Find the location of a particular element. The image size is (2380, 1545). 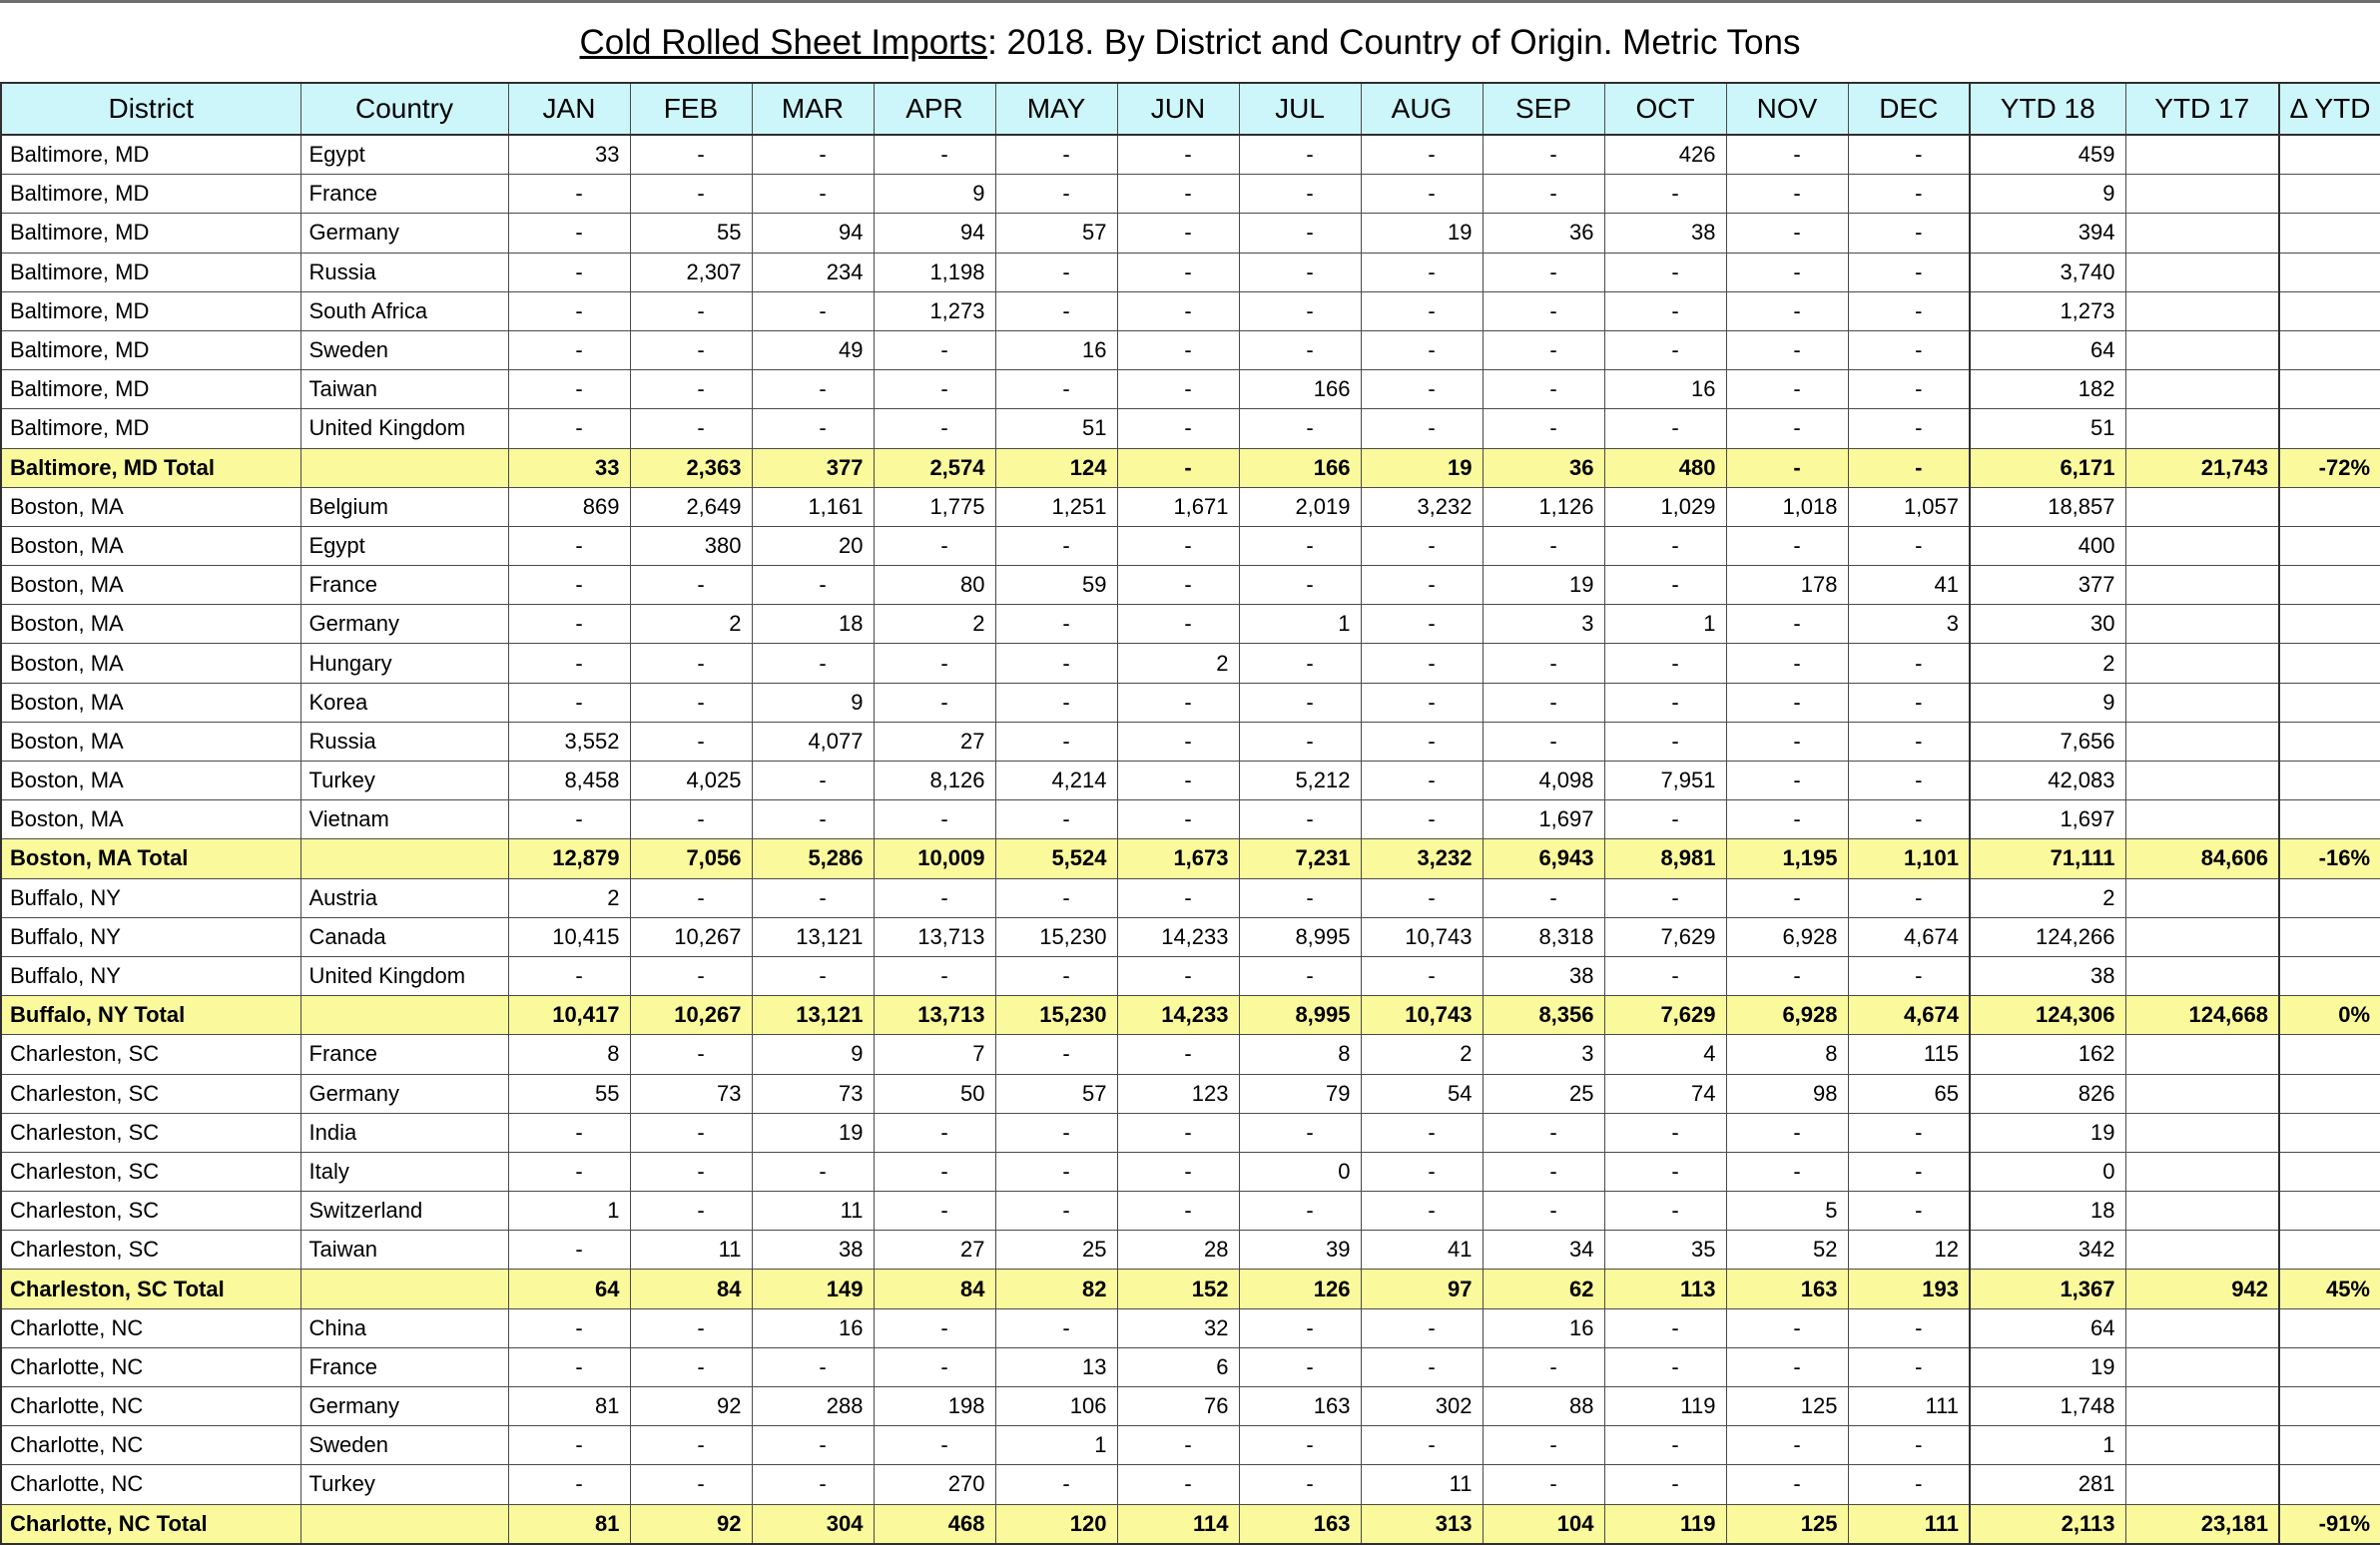

cell-total-jun: 152 is located at coordinates (1178, 1289).